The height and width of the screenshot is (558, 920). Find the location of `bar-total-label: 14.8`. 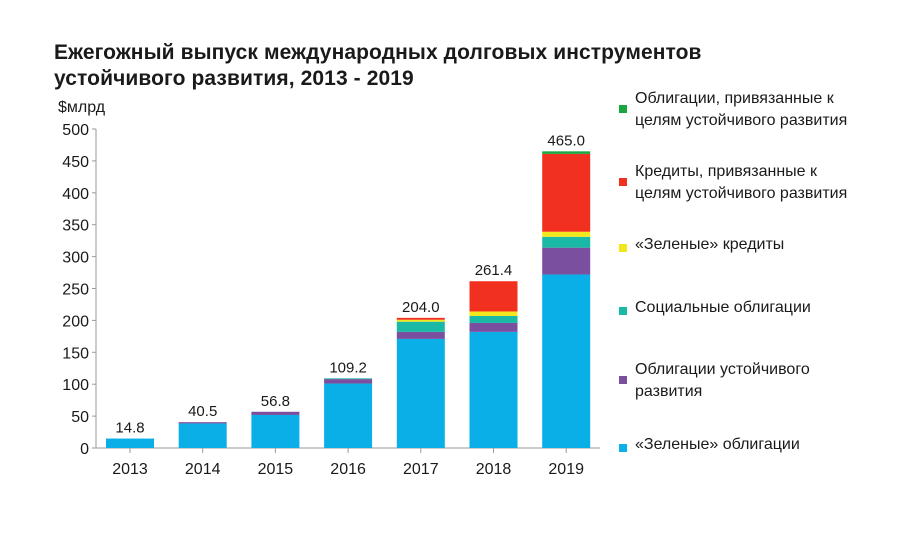

bar-total-label: 14.8 is located at coordinates (129, 428).